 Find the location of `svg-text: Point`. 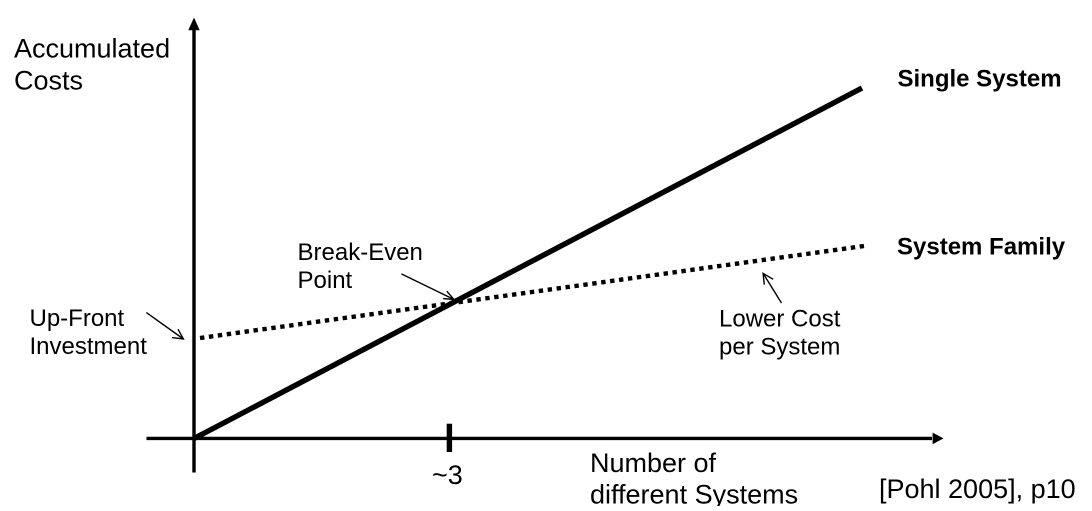

svg-text: Point is located at coordinates (325, 280).